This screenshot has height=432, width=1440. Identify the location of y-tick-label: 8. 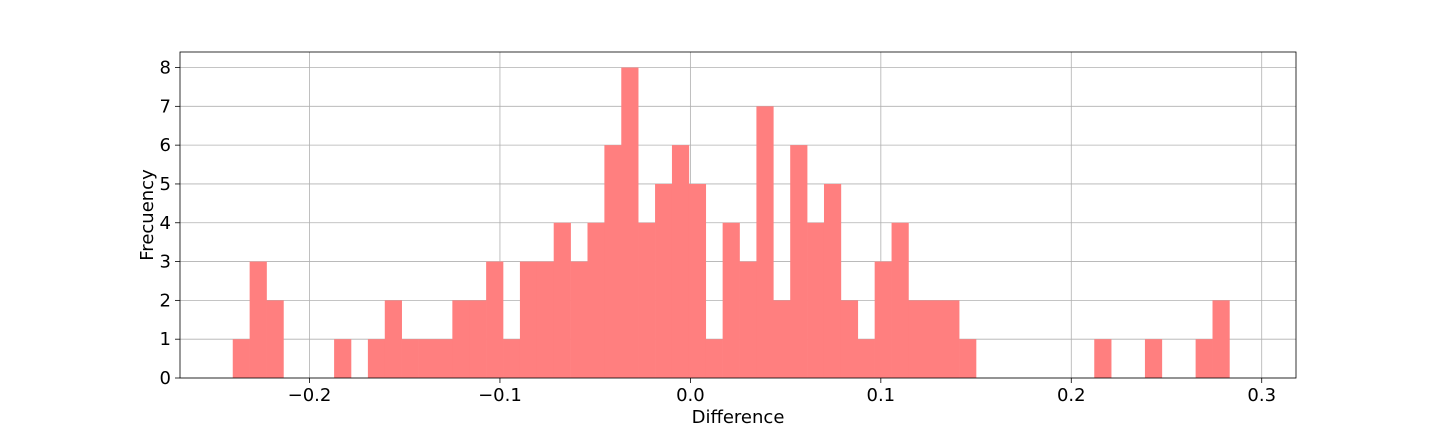
(165, 68).